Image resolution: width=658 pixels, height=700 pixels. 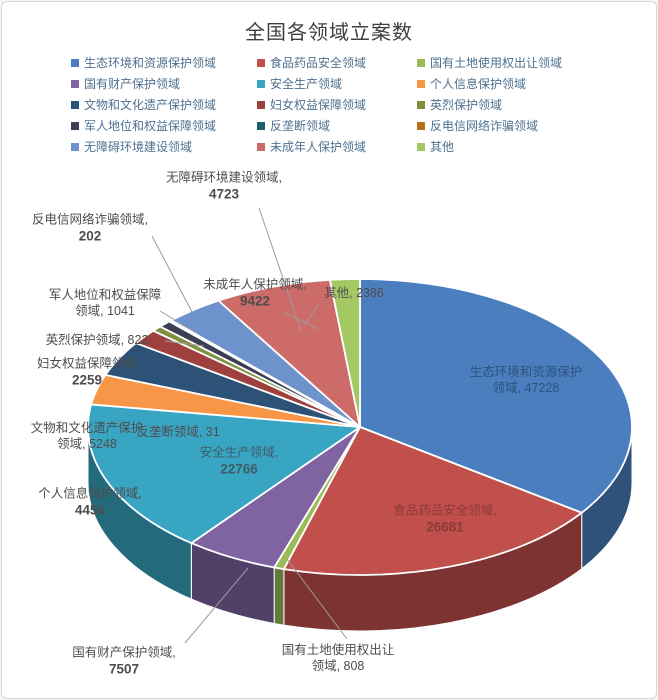 I want to click on legend-label: 生态环境和资源保护领域, so click(x=150, y=63).